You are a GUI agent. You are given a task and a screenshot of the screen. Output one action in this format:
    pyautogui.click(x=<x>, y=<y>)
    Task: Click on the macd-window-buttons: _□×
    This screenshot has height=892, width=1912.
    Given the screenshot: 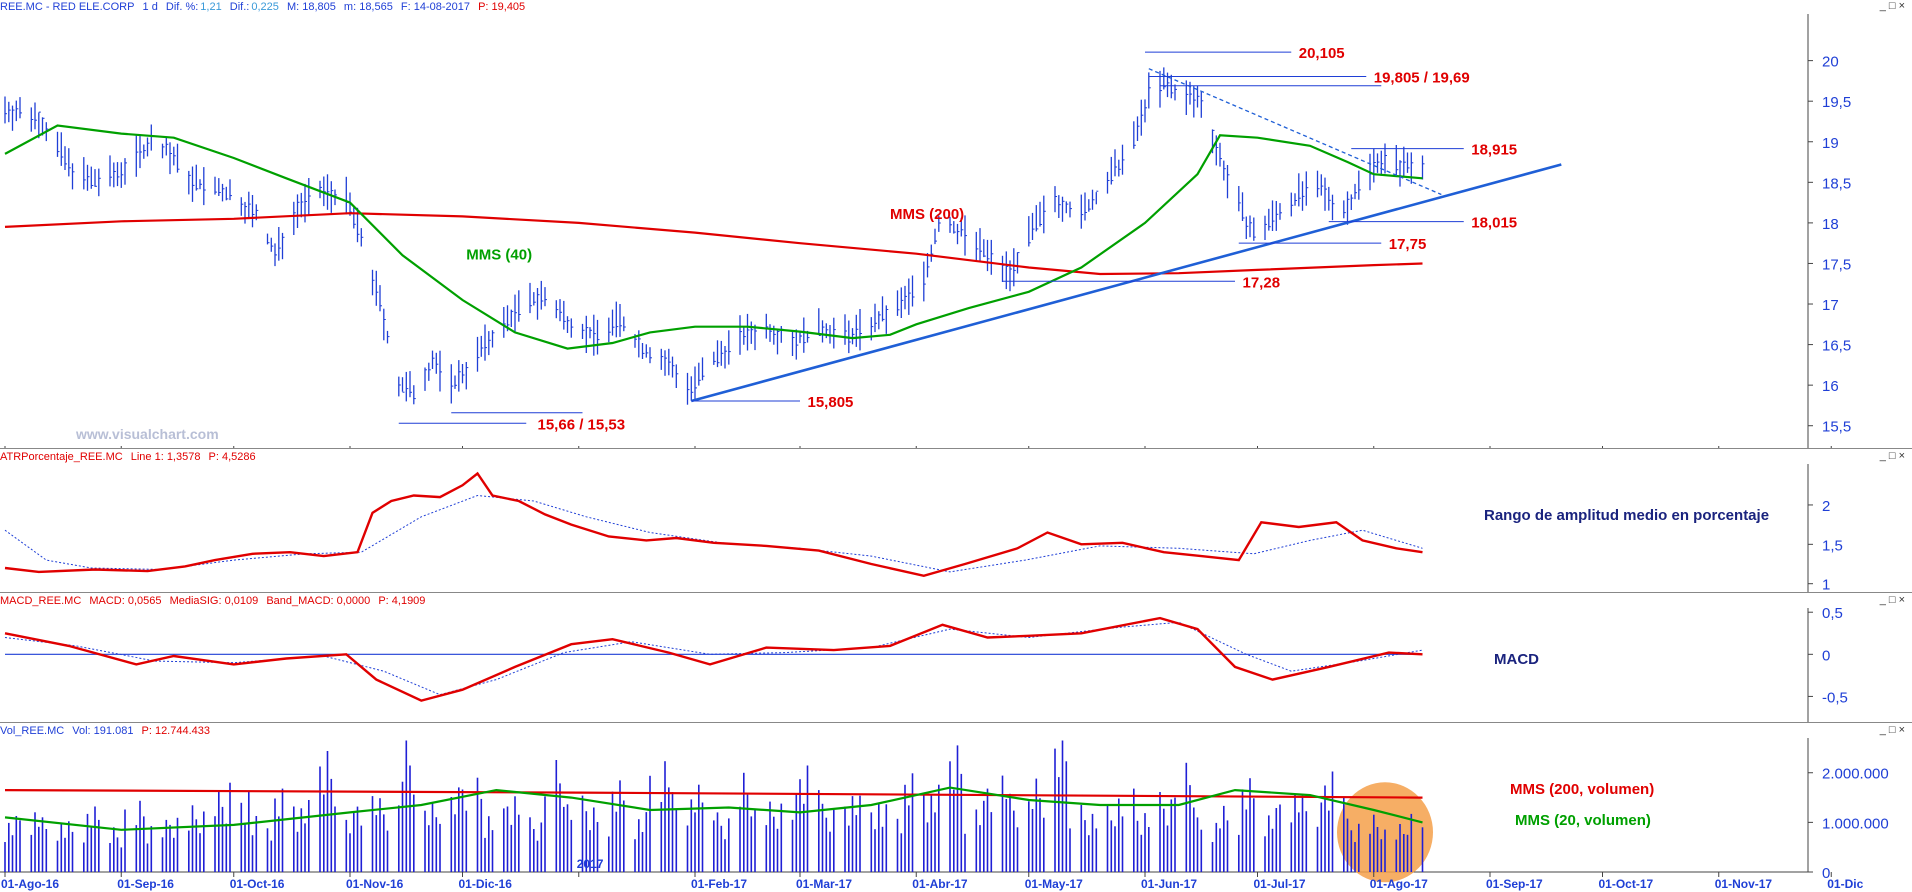 What is the action you would take?
    pyautogui.click(x=1894, y=600)
    